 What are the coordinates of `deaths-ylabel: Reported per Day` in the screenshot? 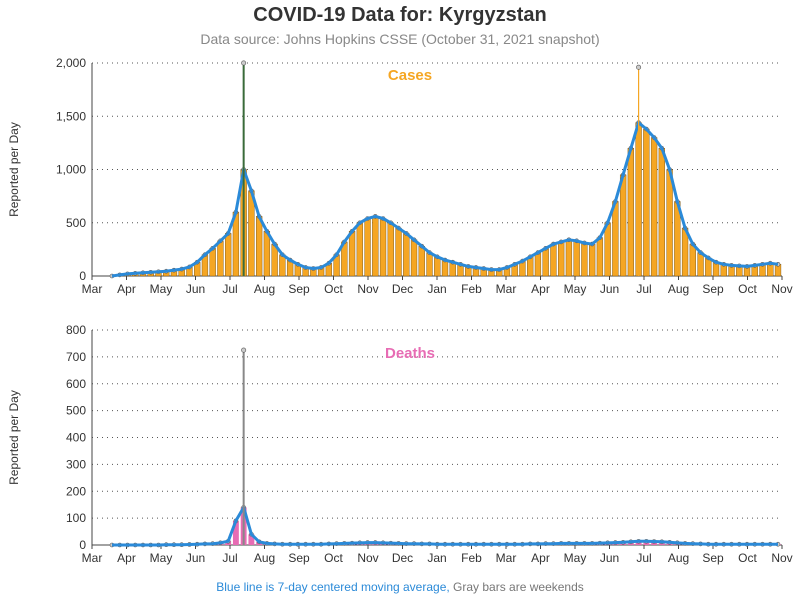 It's located at (14, 437).